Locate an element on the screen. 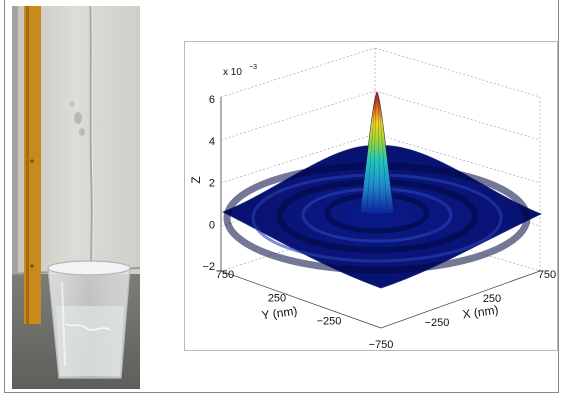  ruler-shade is located at coordinates (27, 165).